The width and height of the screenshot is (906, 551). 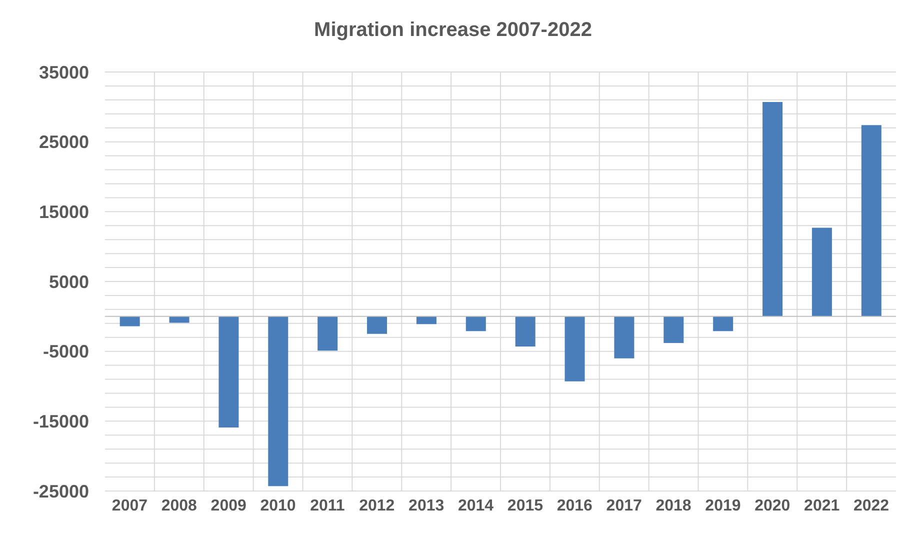 What do you see at coordinates (426, 505) in the screenshot?
I see `x-tick-label: 2013` at bounding box center [426, 505].